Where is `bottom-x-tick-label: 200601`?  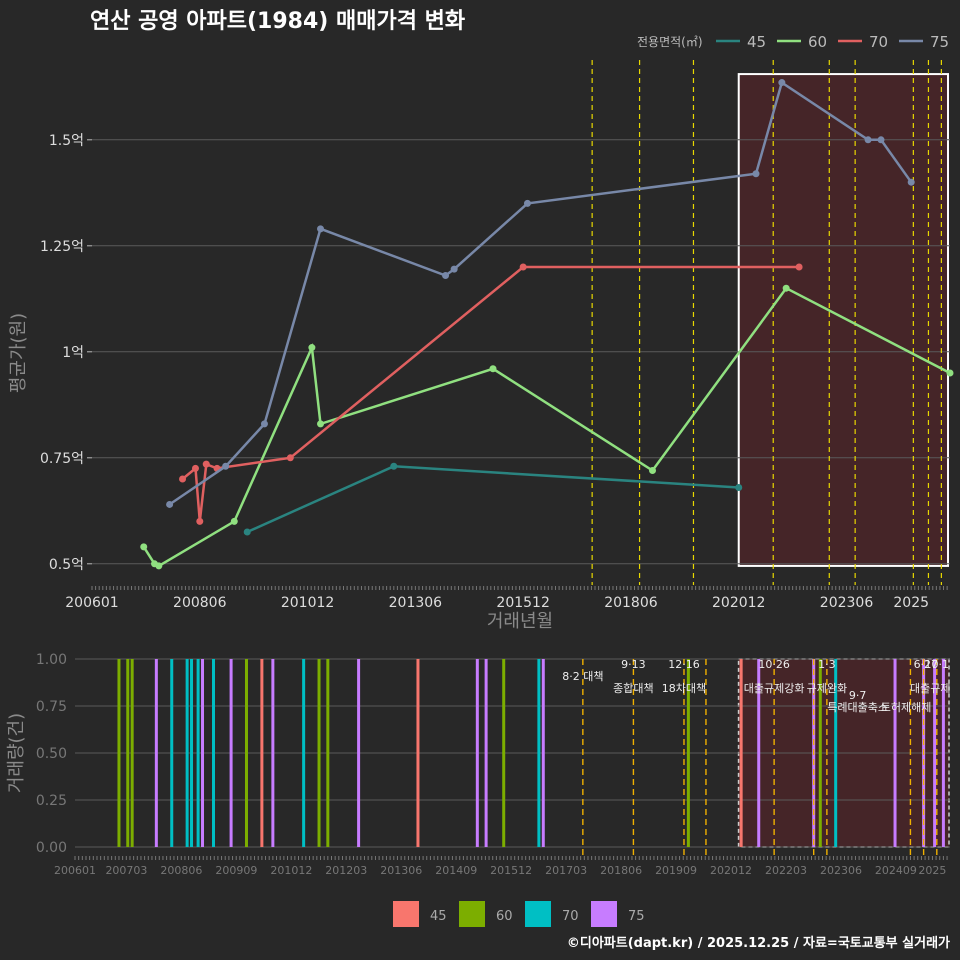
bottom-x-tick-label: 200601 is located at coordinates (75, 870).